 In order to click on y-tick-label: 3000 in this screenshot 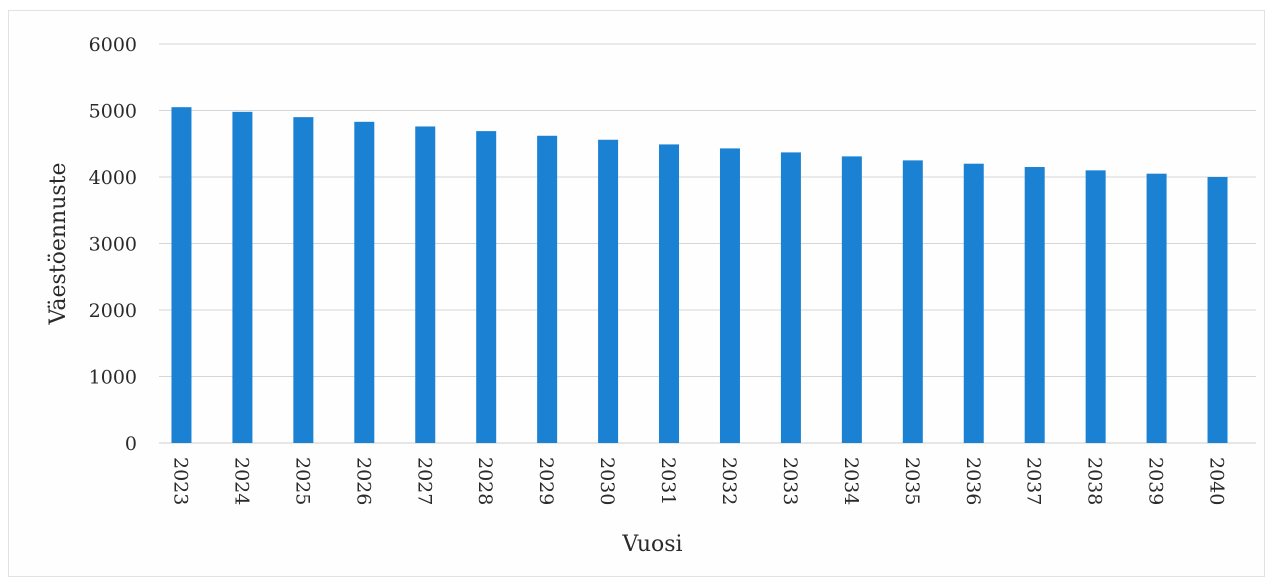, I will do `click(113, 245)`.